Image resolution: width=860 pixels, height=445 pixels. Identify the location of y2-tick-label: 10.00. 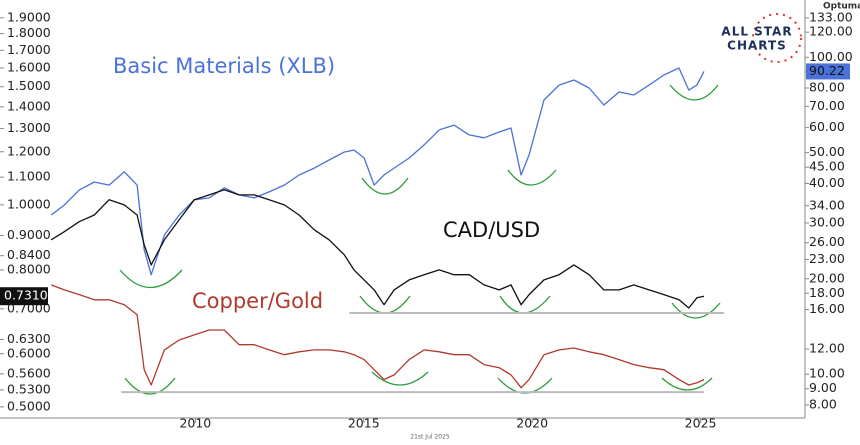
(827, 373).